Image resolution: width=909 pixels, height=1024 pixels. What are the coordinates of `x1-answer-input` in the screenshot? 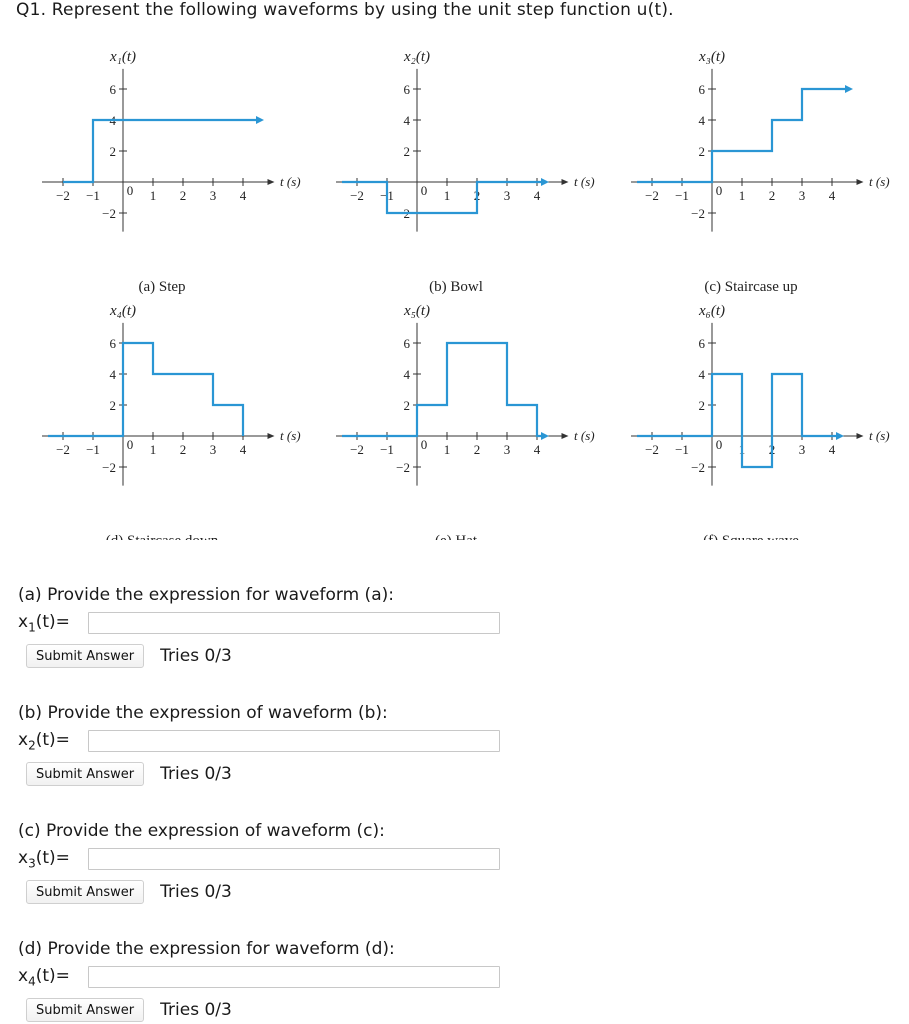 It's located at (294, 623).